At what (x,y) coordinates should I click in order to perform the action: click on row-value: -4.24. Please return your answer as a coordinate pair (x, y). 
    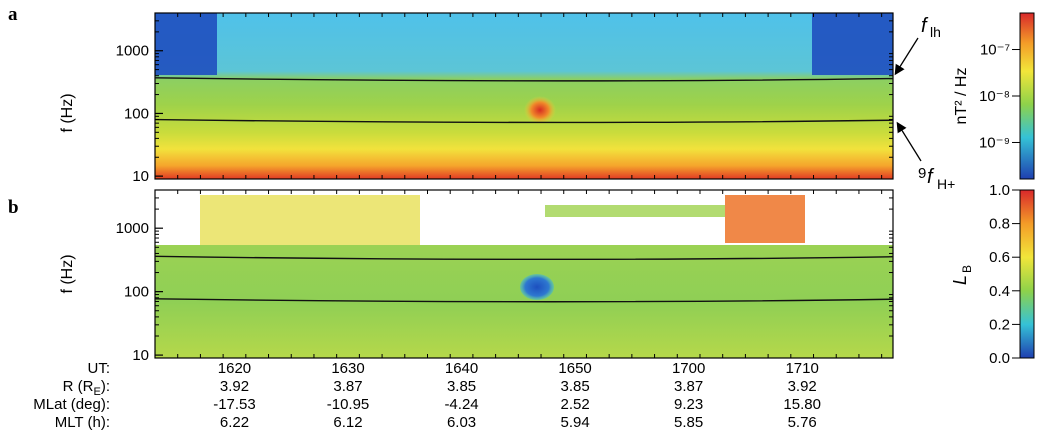
    Looking at the image, I should click on (461, 404).